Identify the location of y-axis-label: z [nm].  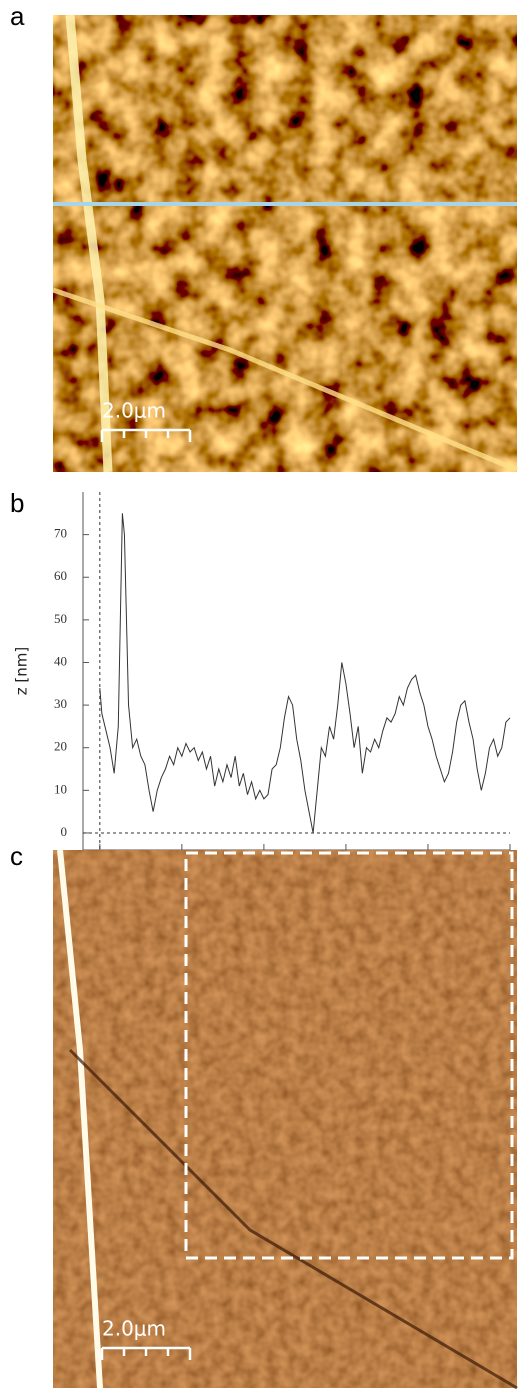
(22, 671).